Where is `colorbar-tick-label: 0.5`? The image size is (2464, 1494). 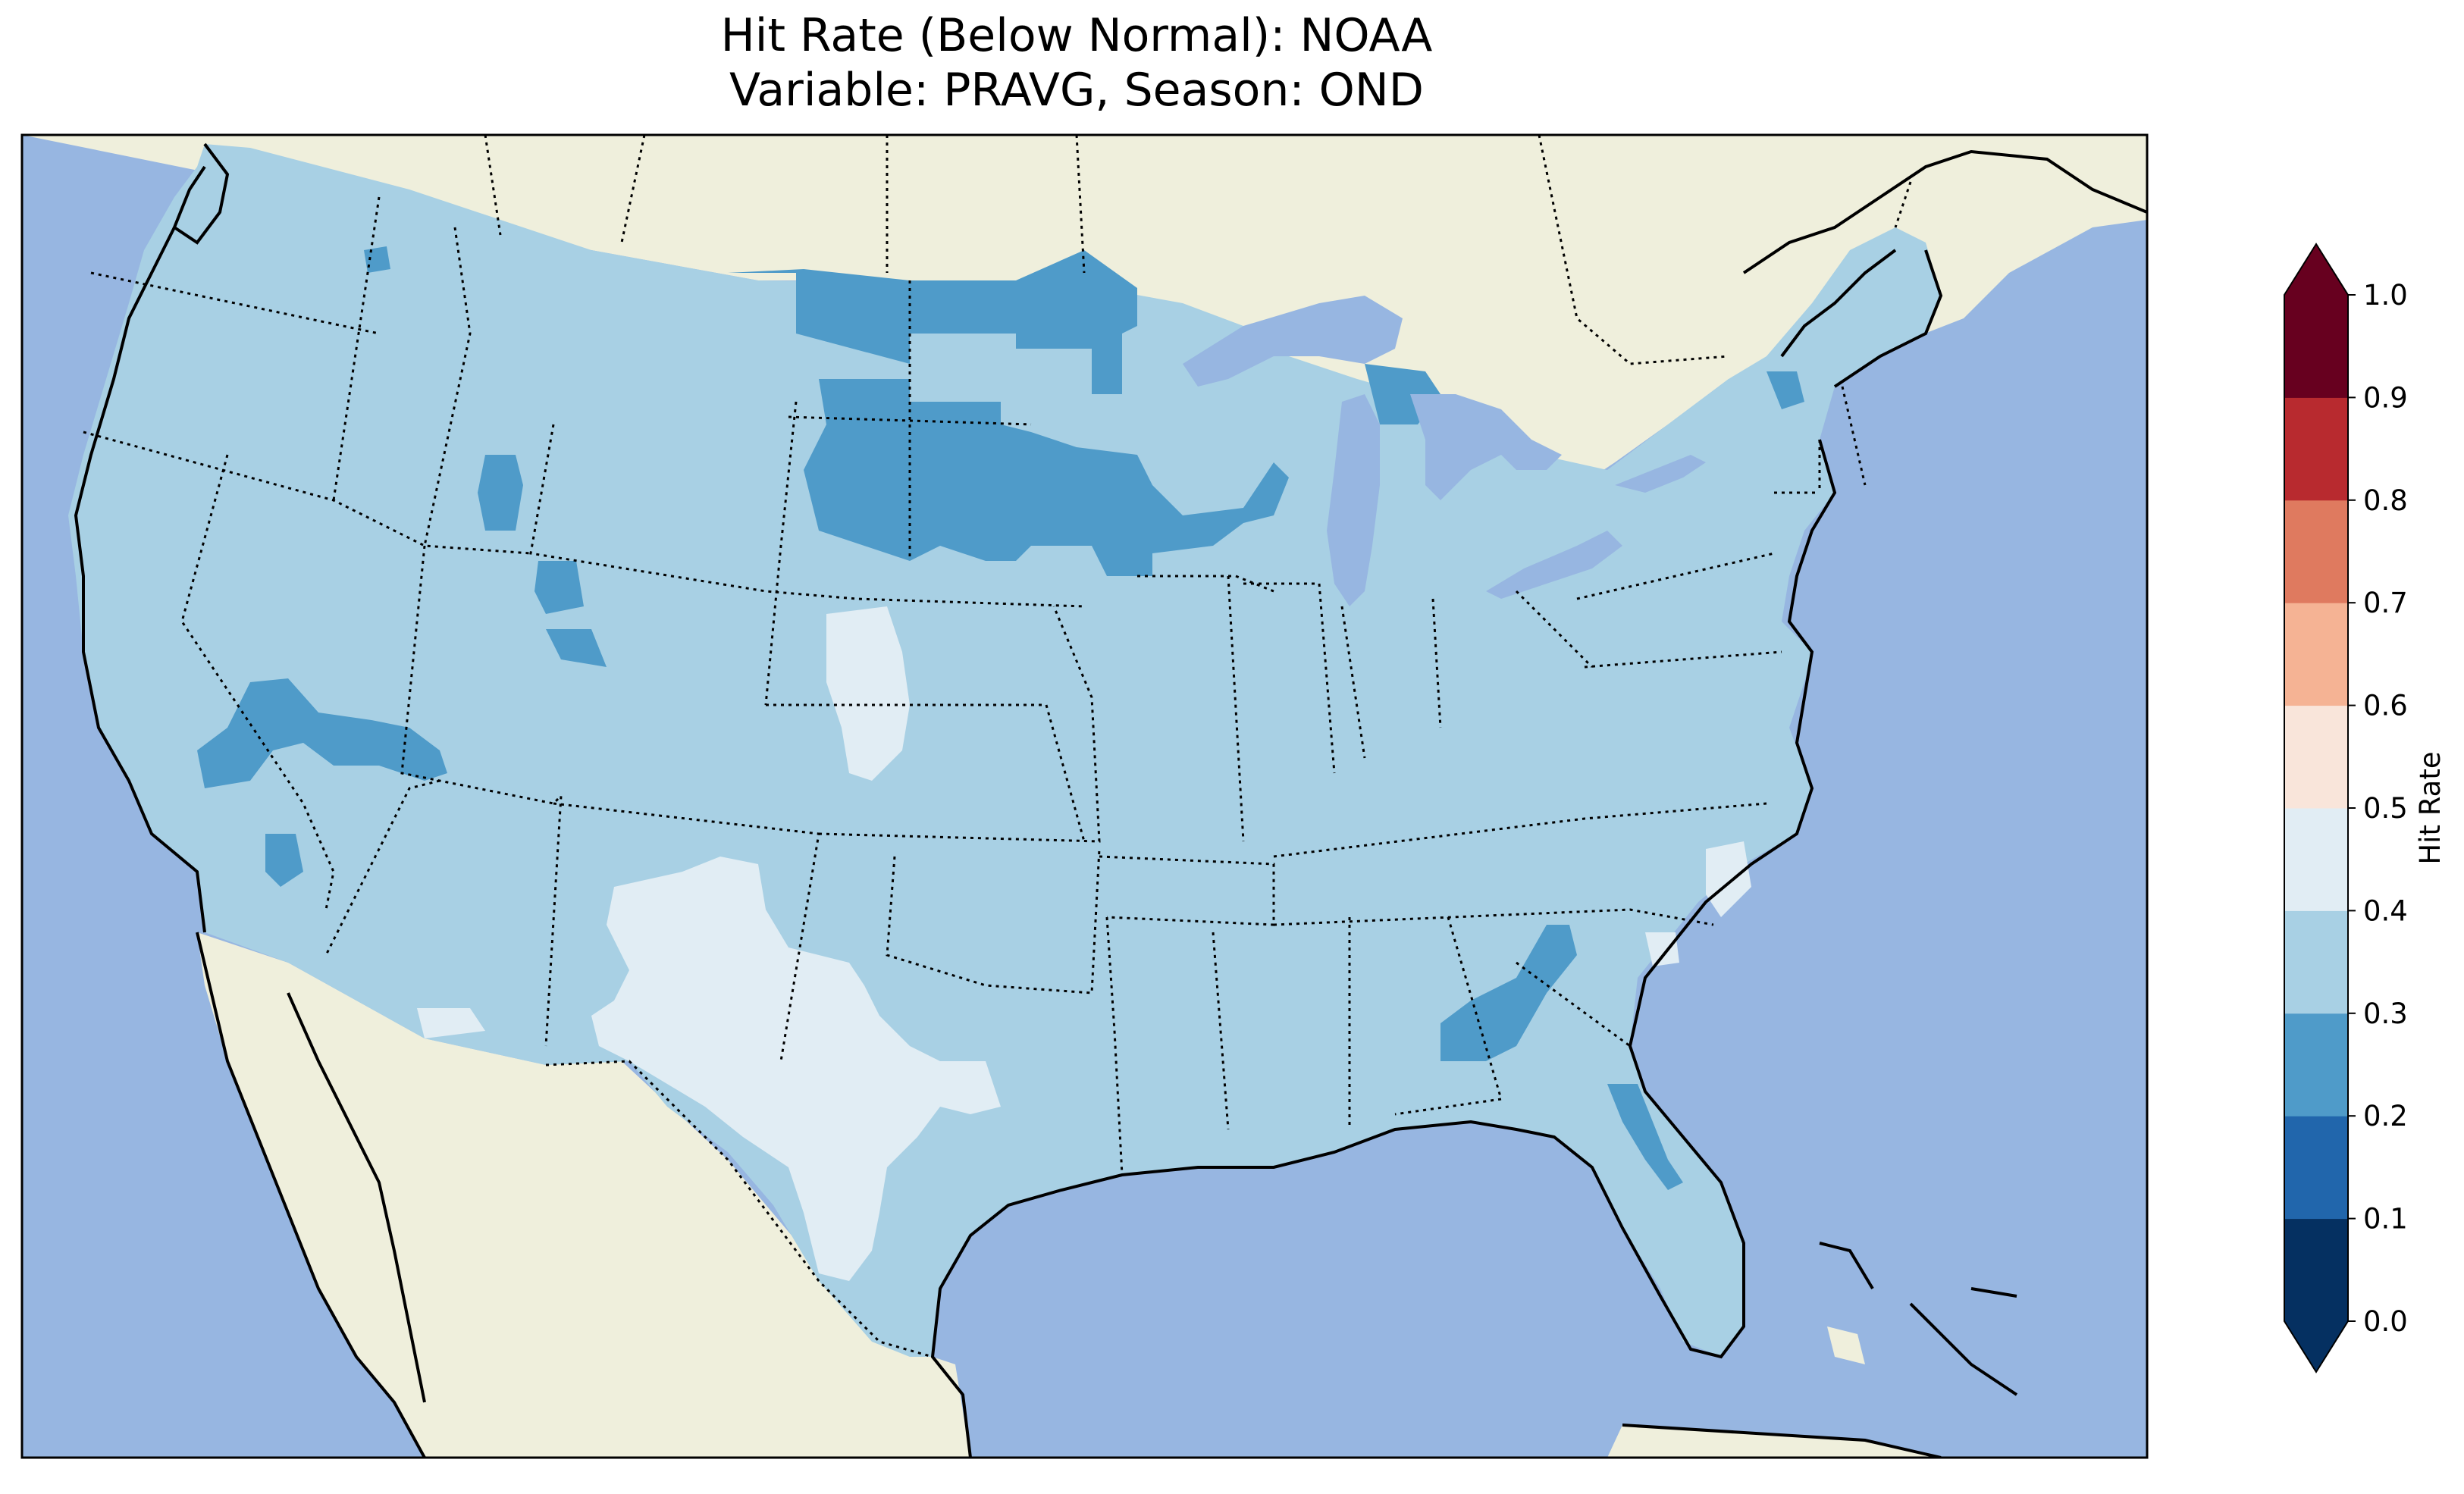
colorbar-tick-label: 0.5 is located at coordinates (2385, 808).